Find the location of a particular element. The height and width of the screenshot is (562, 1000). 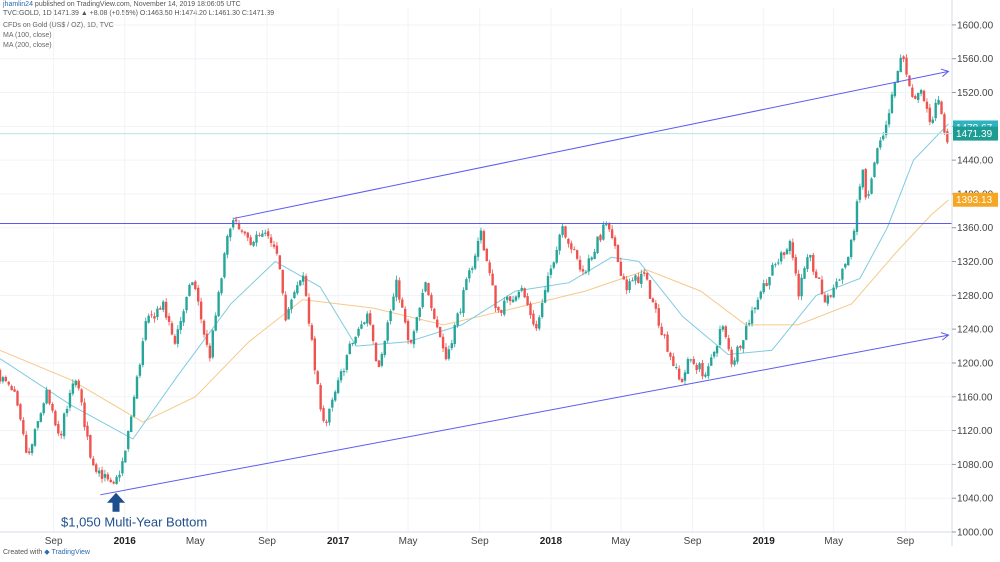

annotations: $1,050 Multi-Year Bottom is located at coordinates (134, 511).